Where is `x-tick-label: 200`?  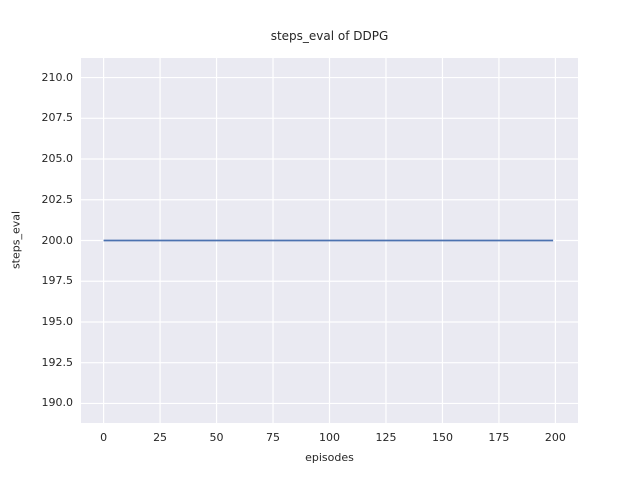 x-tick-label: 200 is located at coordinates (555, 437).